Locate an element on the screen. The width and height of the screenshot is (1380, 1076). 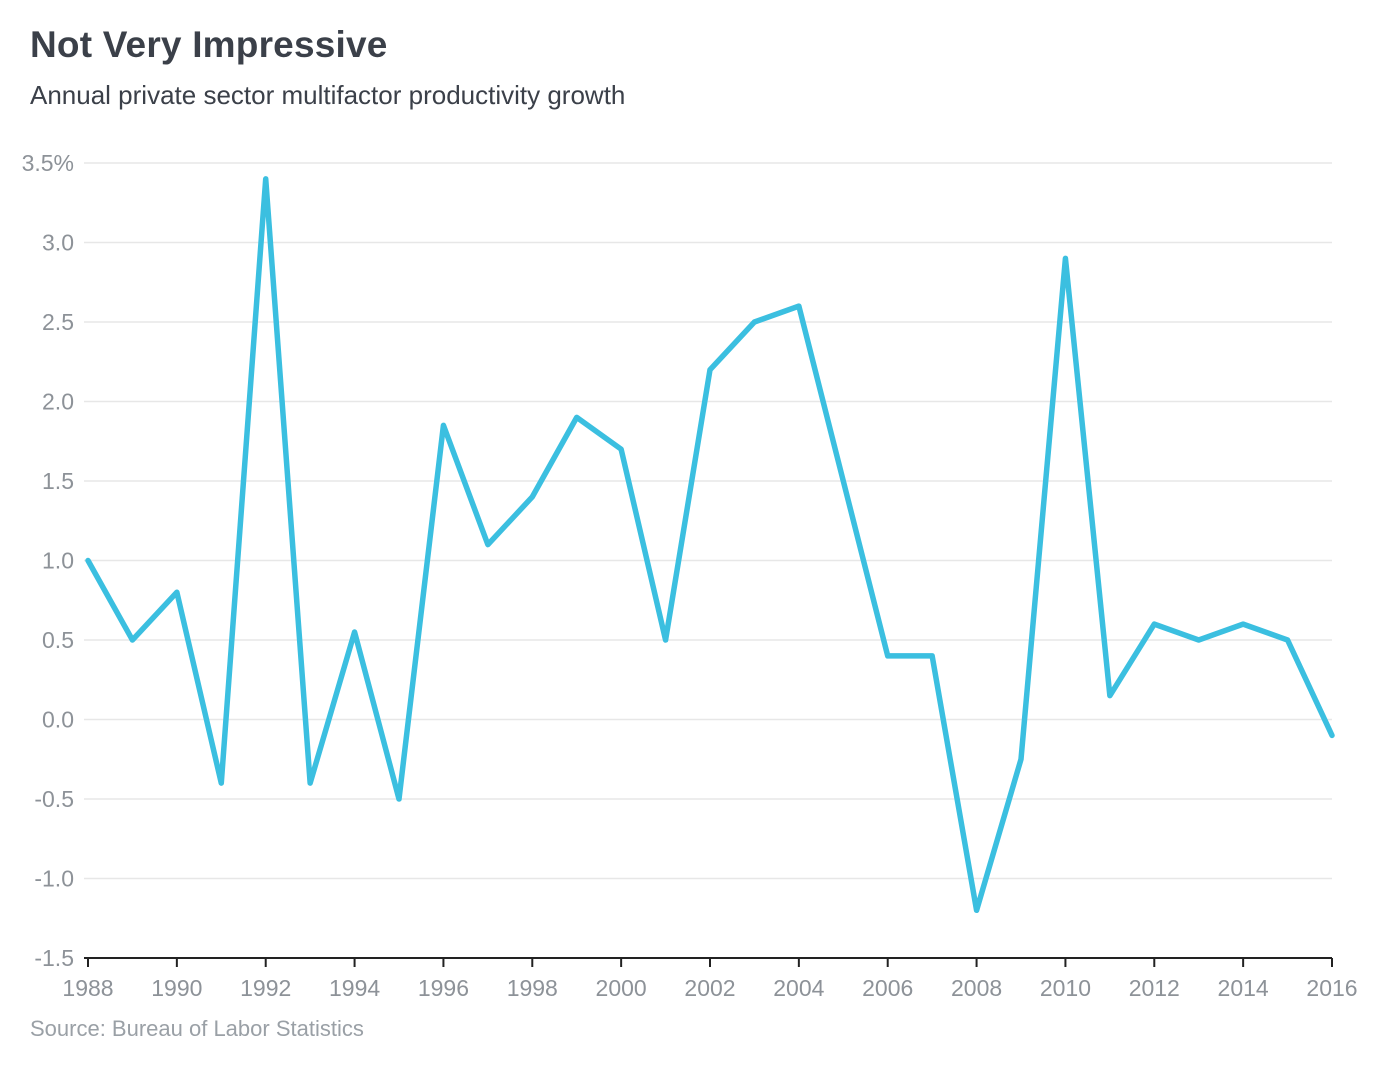
y-tick-label: -0.5 is located at coordinates (54, 799).